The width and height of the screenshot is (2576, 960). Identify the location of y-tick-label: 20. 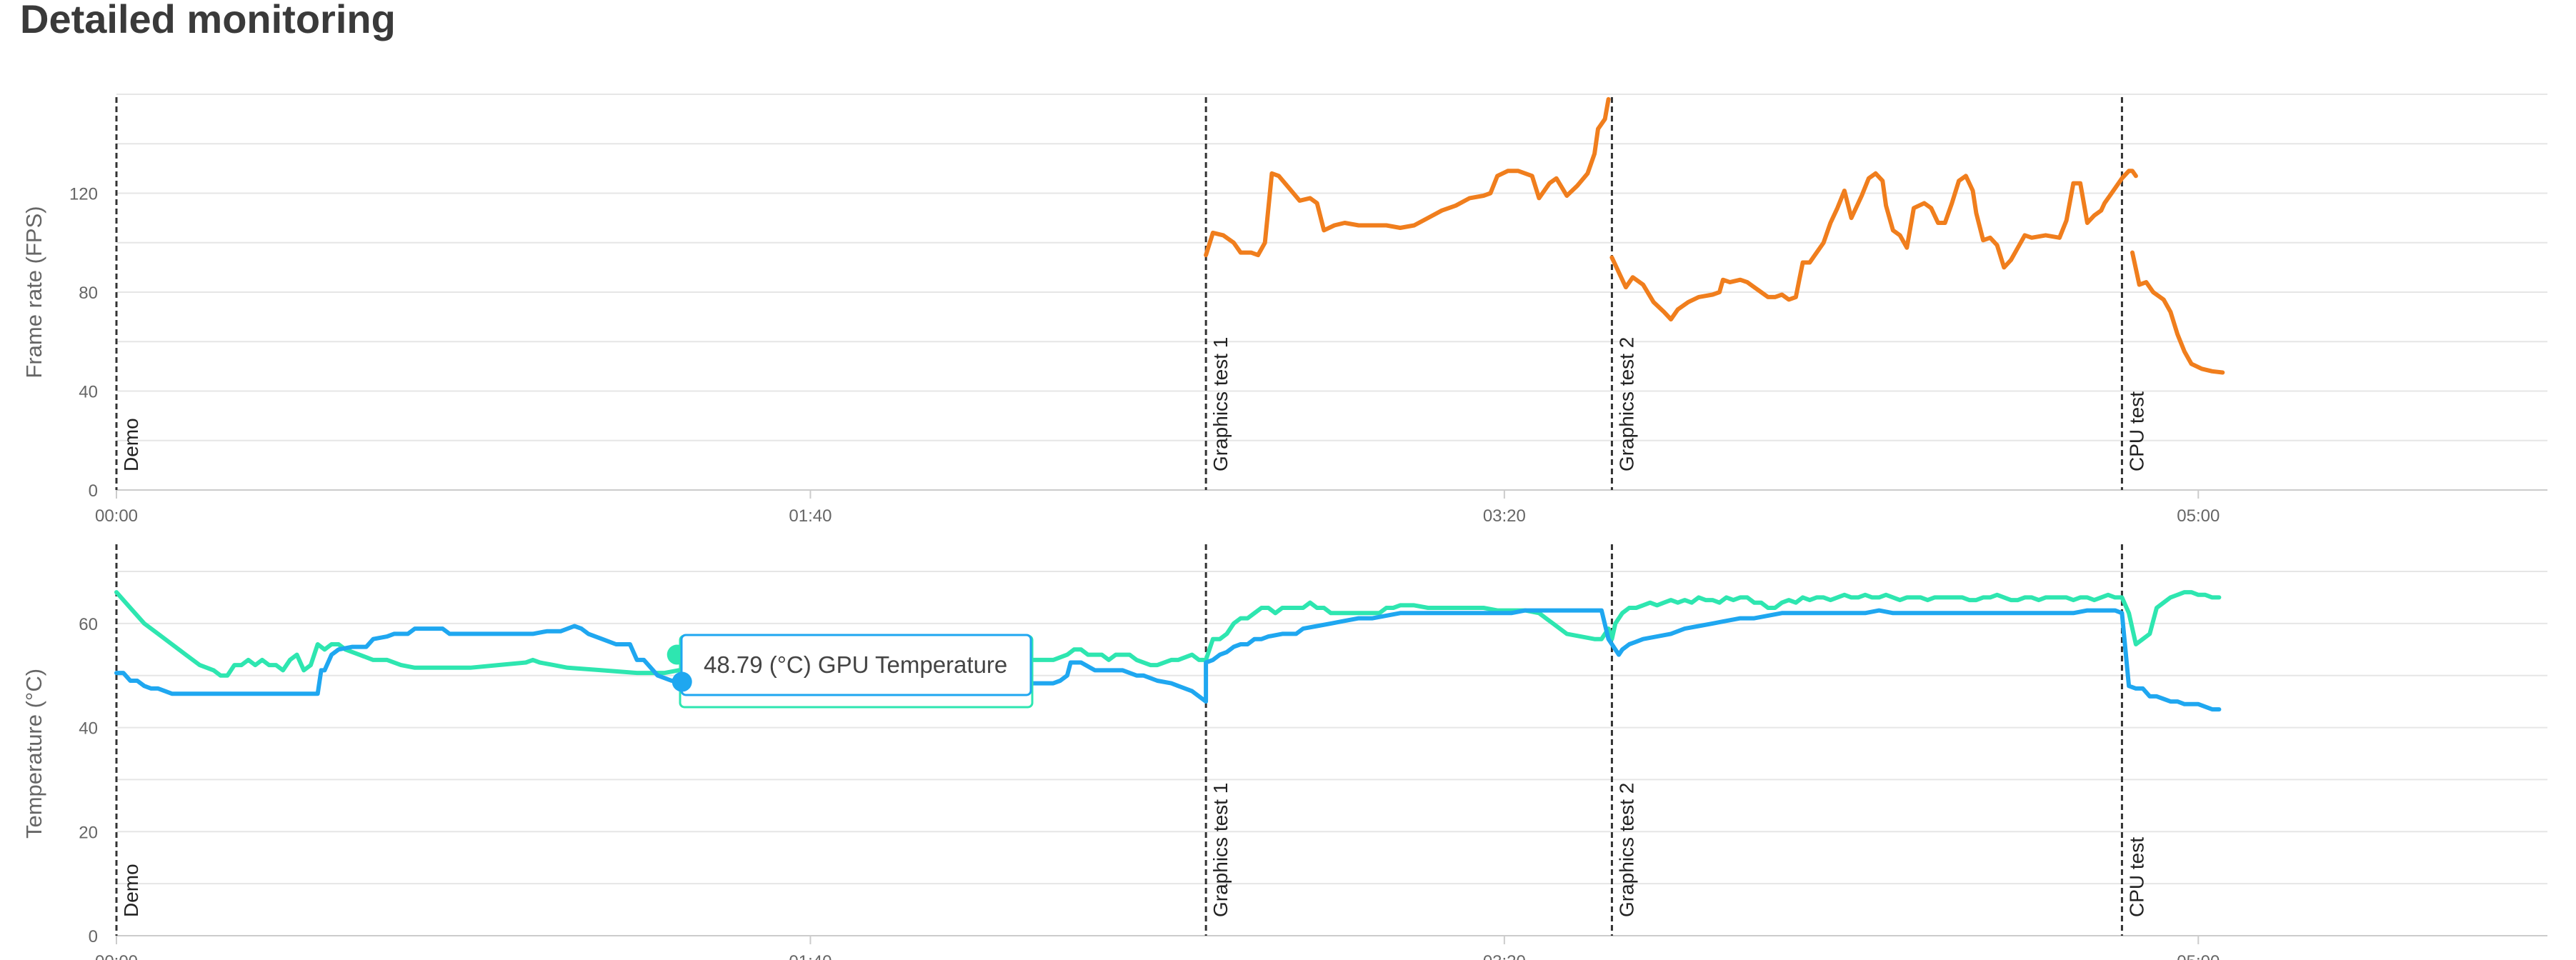
(89, 832).